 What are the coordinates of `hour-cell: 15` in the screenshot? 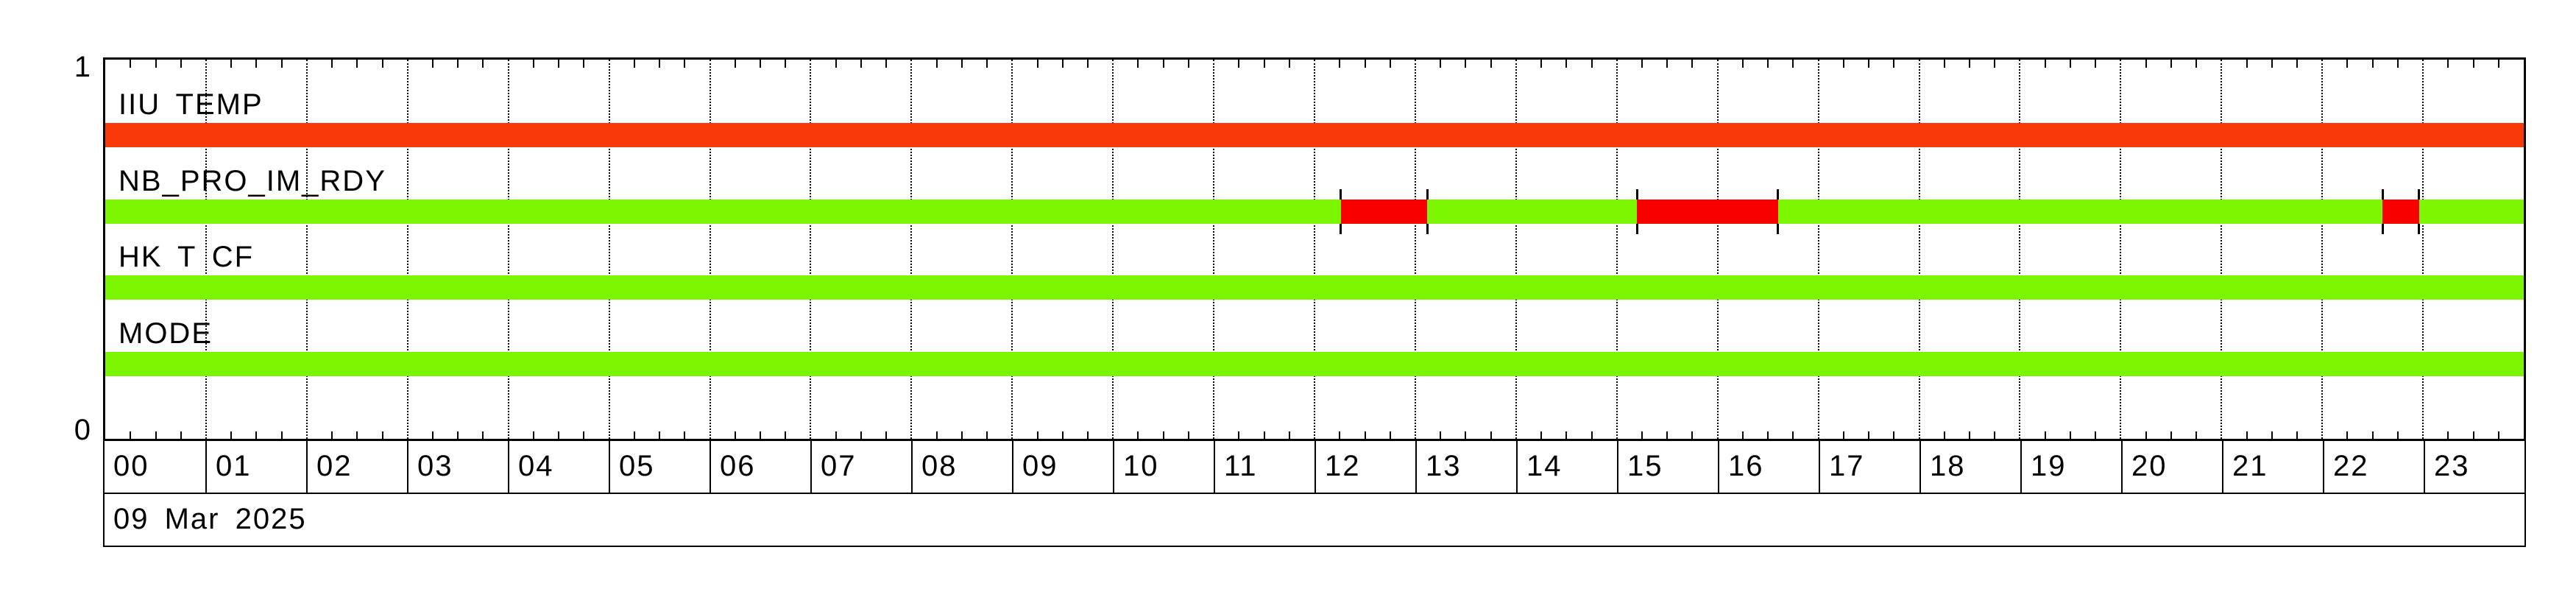 It's located at (1667, 467).